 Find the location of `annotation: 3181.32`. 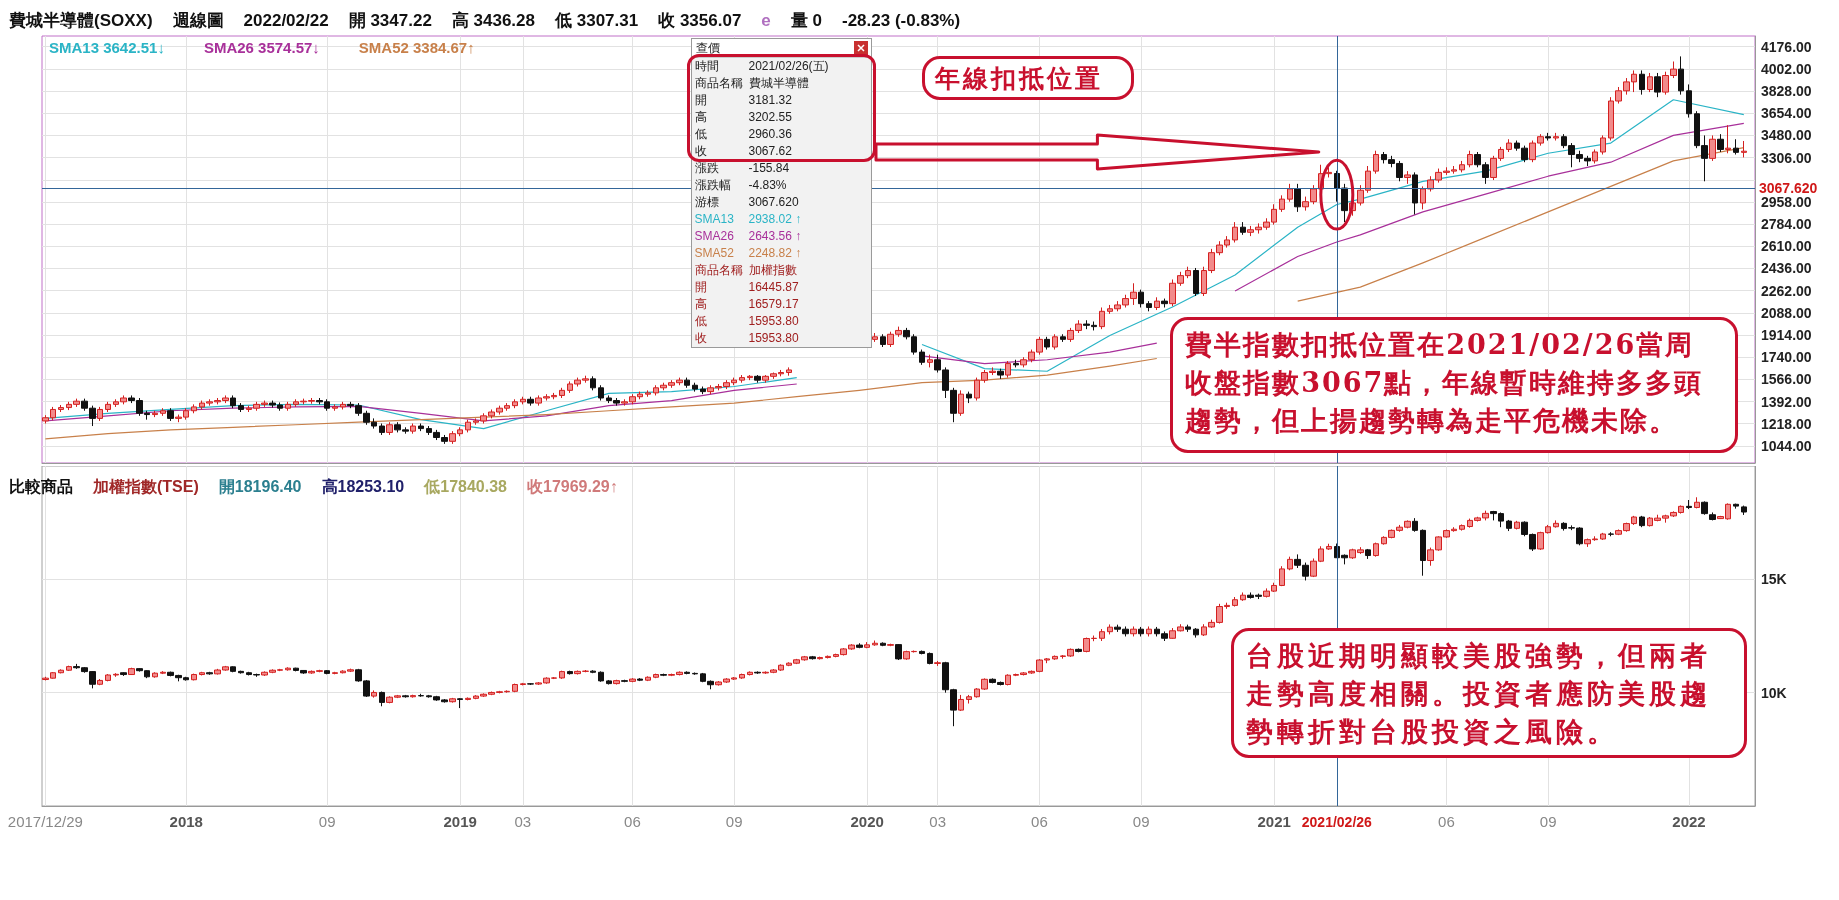

annotation: 3181.32 is located at coordinates (770, 100).